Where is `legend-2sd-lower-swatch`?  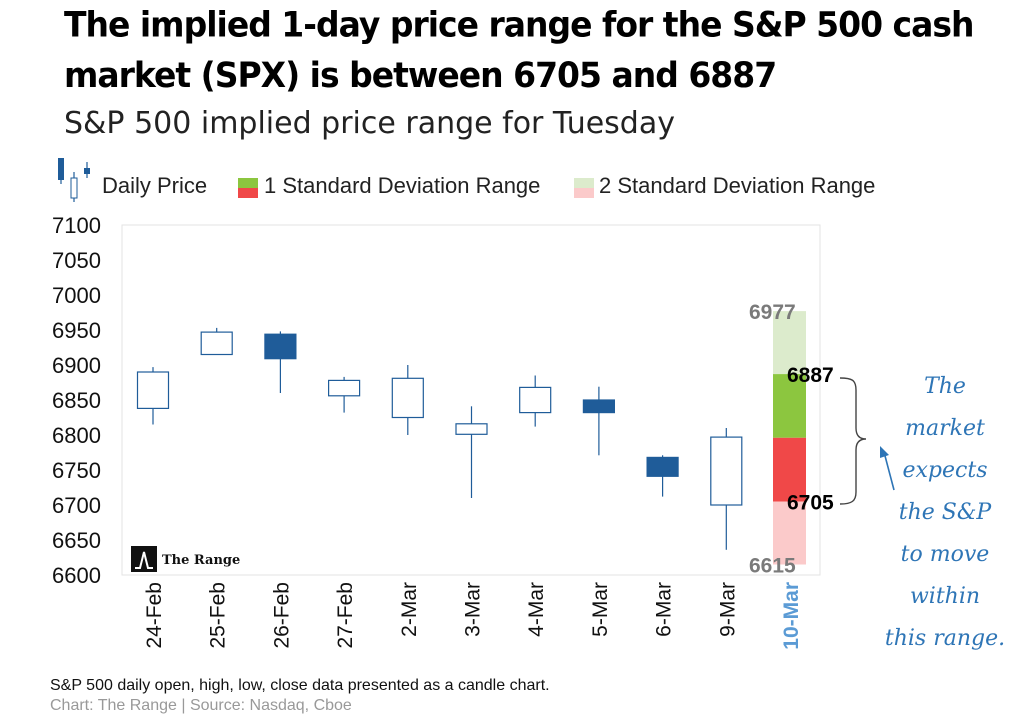 legend-2sd-lower-swatch is located at coordinates (584, 193).